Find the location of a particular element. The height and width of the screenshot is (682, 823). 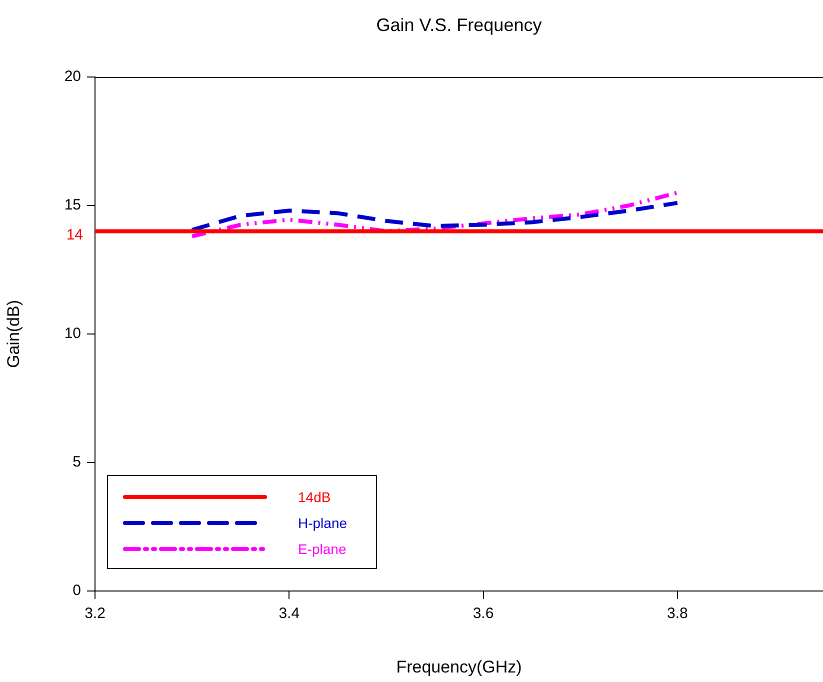

y-axis-title: Gain(dB) is located at coordinates (13, 334).